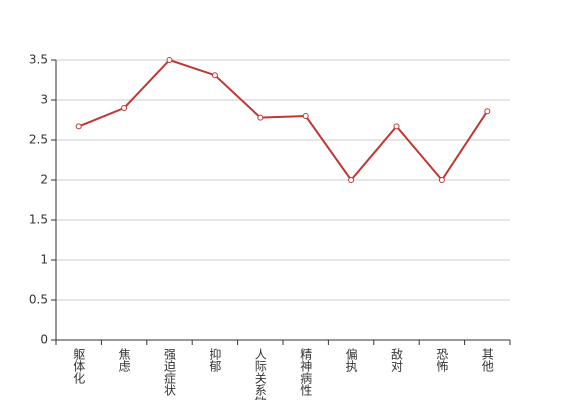 Image resolution: width=567 pixels, height=400 pixels. What do you see at coordinates (170, 372) in the screenshot?
I see `x-tick-label: 强迫症状` at bounding box center [170, 372].